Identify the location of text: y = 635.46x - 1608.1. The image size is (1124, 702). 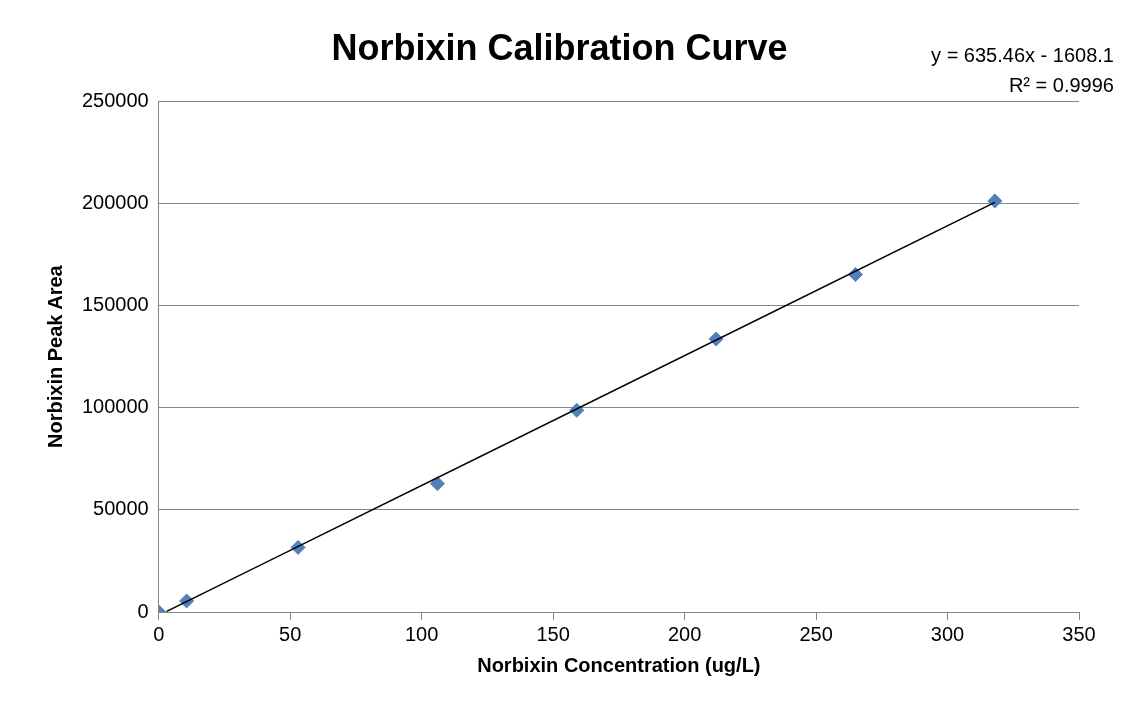
(1022, 54).